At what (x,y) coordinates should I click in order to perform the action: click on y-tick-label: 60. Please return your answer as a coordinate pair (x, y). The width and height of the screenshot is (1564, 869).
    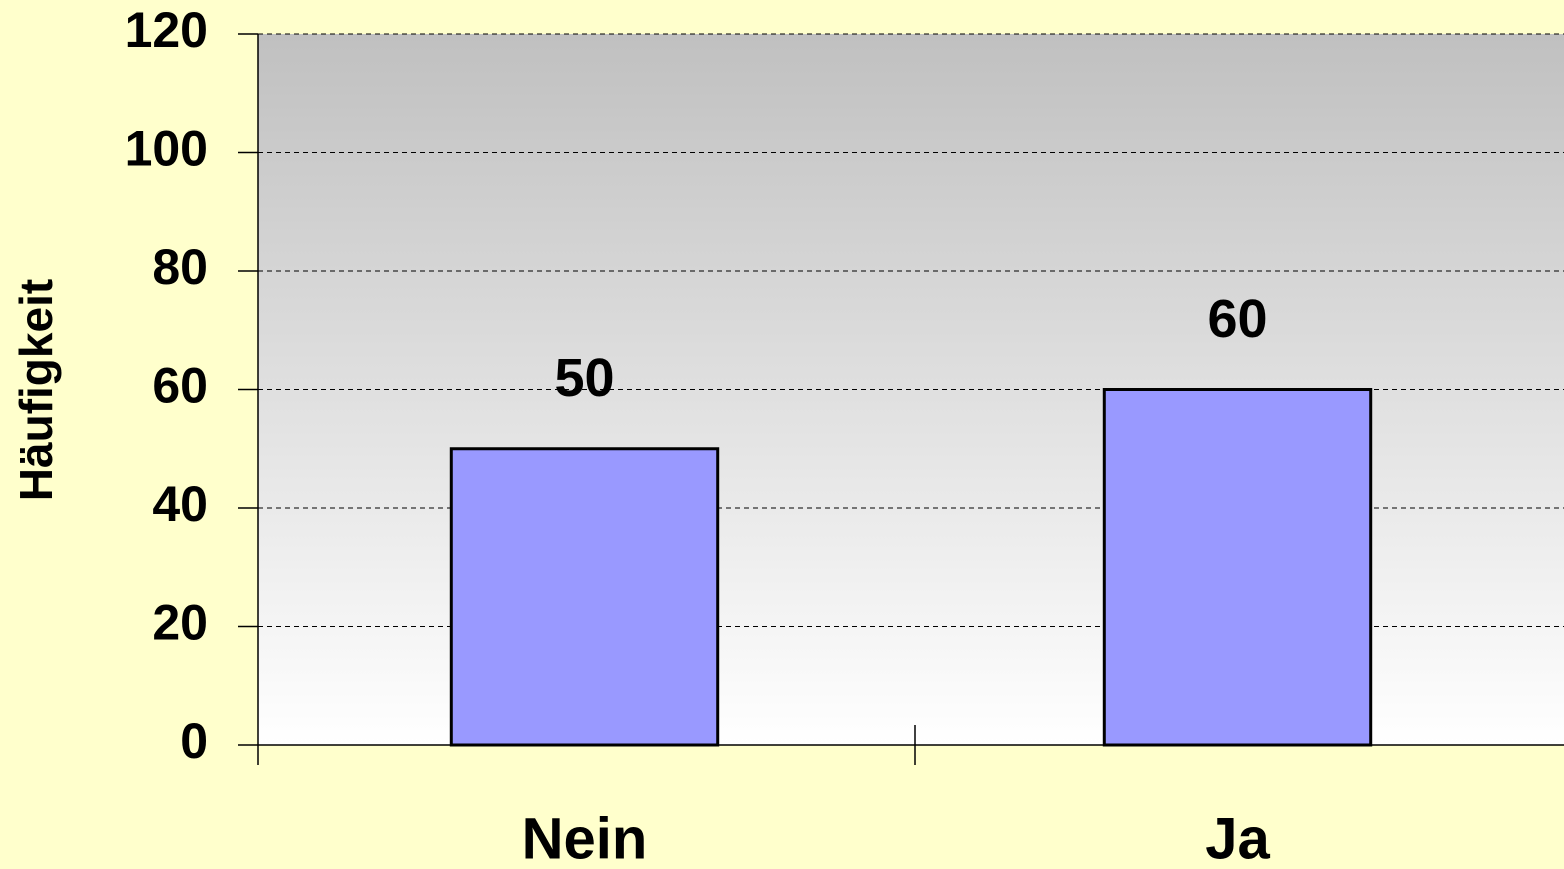
    Looking at the image, I should click on (180, 386).